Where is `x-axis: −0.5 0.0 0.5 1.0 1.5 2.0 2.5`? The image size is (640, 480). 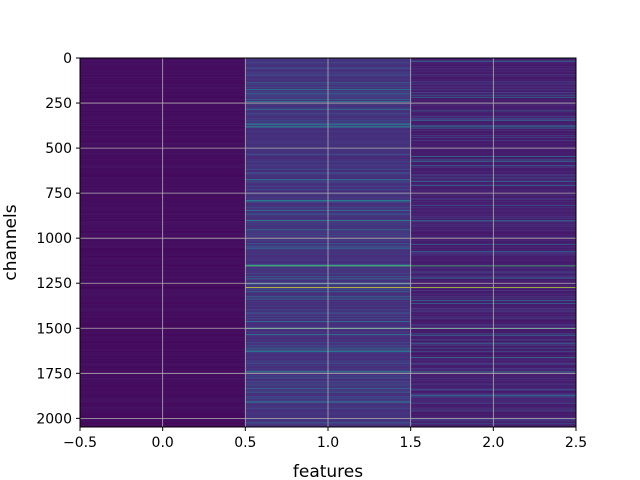
x-axis: −0.5 0.0 0.5 1.0 1.5 2.0 2.5 is located at coordinates (325, 439).